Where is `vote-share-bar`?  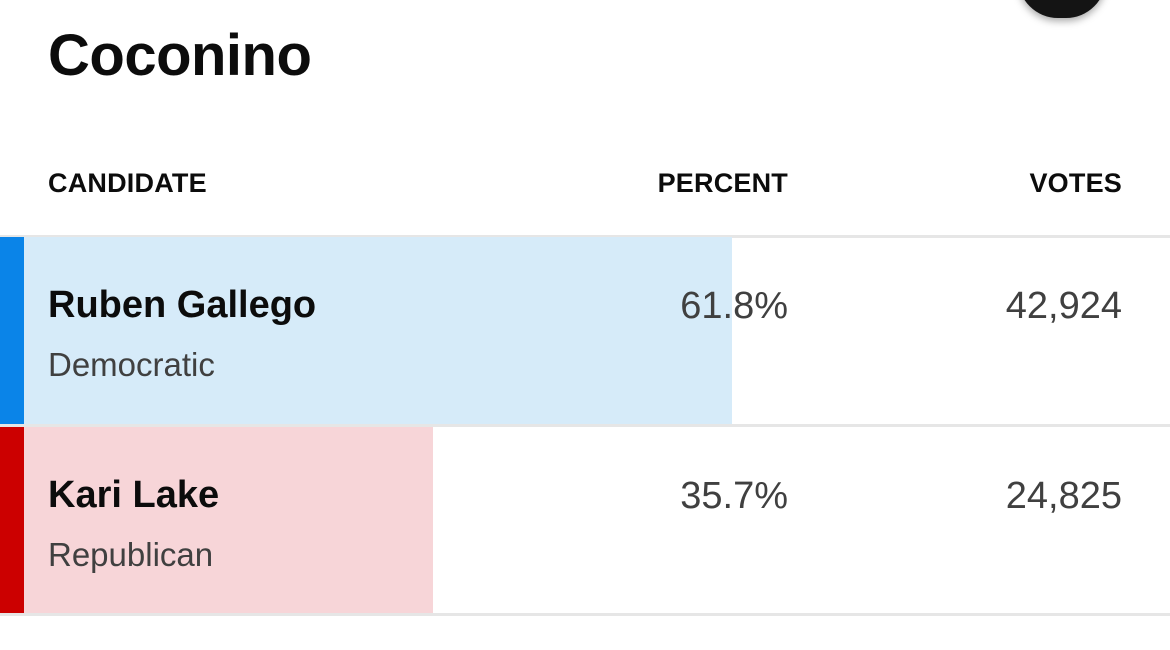
vote-share-bar is located at coordinates (228, 521).